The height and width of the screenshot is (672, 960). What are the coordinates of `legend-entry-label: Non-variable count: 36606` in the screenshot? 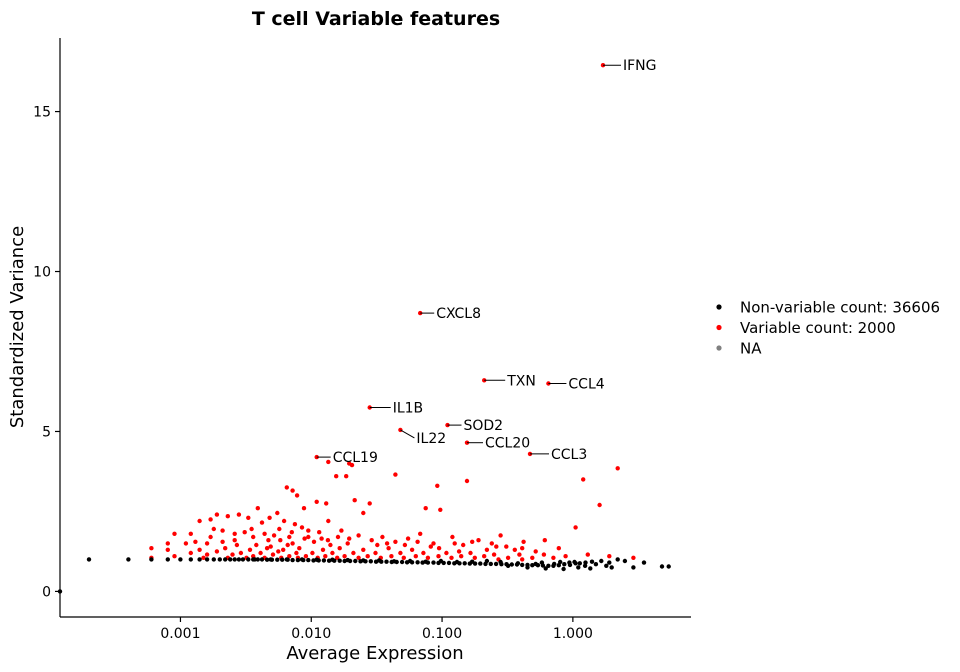 It's located at (840, 308).